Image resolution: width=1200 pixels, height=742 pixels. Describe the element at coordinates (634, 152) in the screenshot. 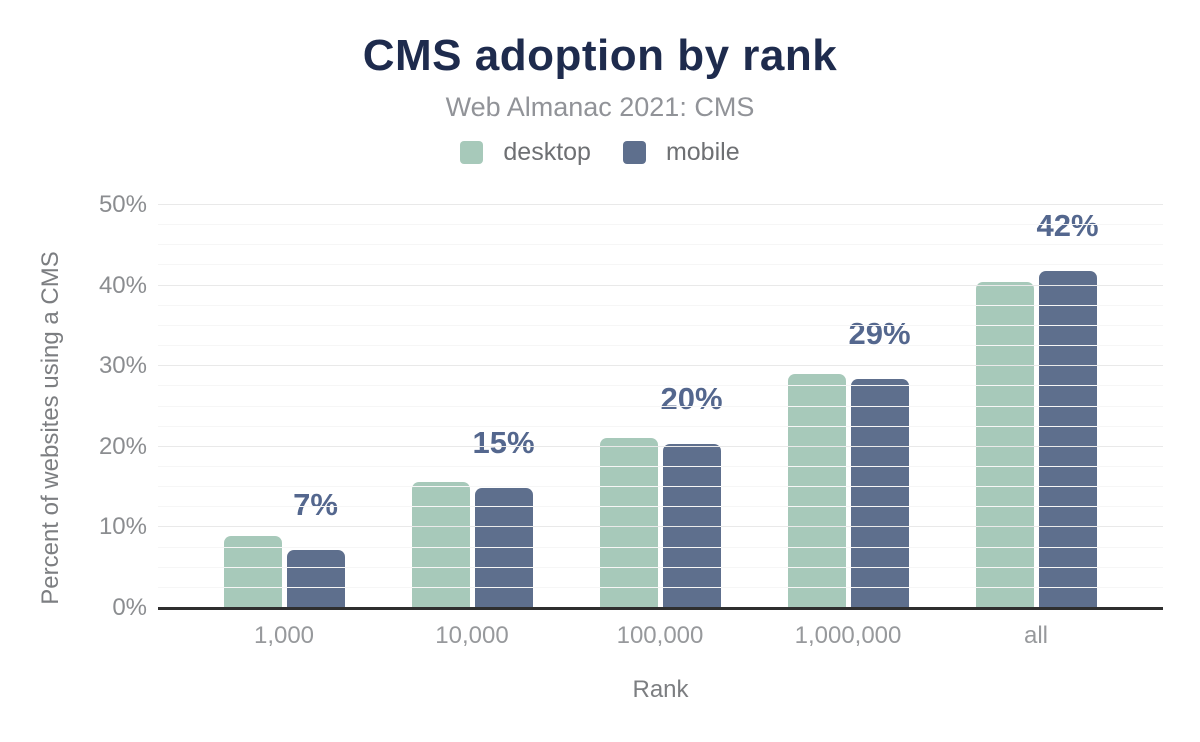

I see `mobile-series-swatch-icon` at that location.